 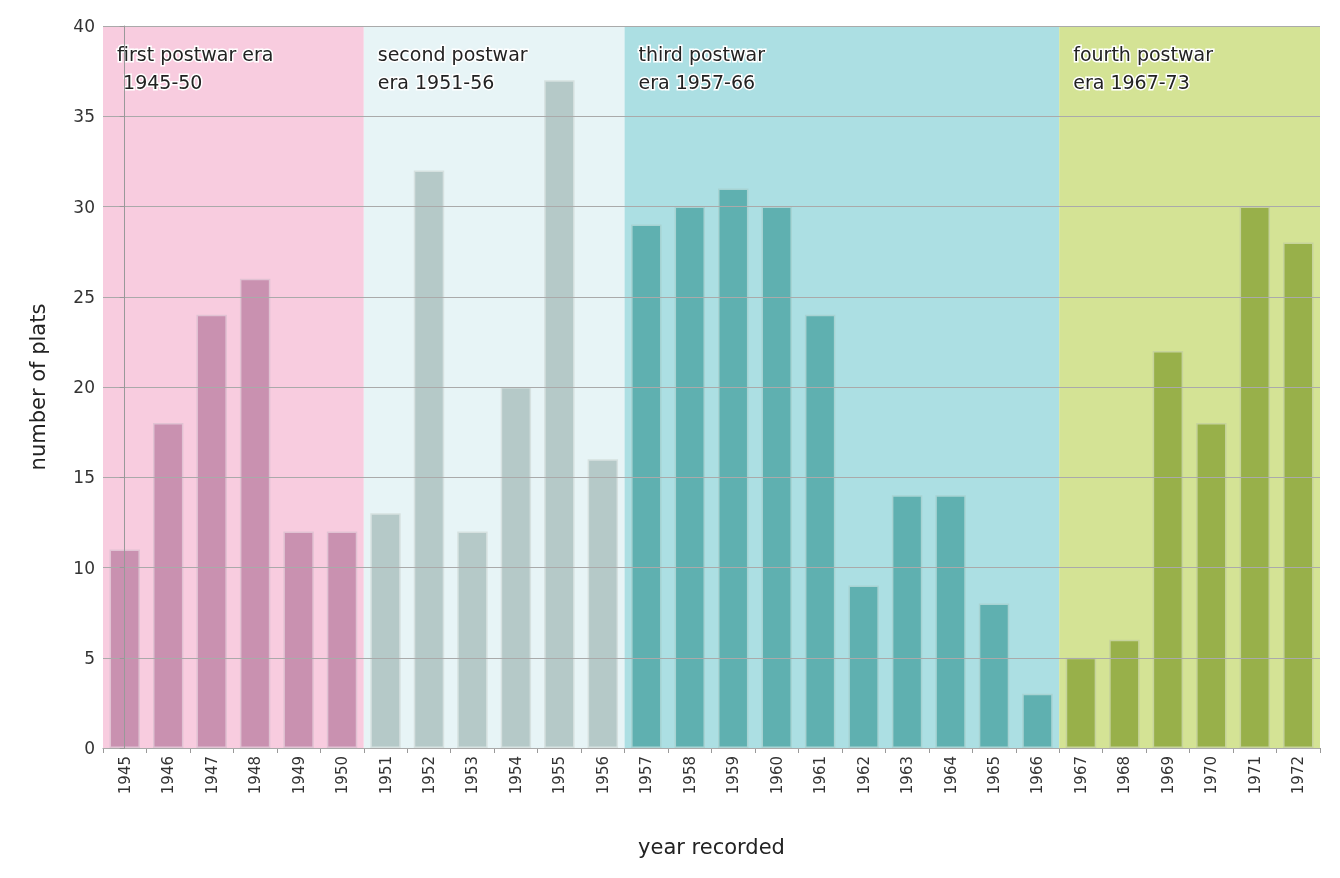 I want to click on x-tick-label: 1948, so click(x=255, y=775).